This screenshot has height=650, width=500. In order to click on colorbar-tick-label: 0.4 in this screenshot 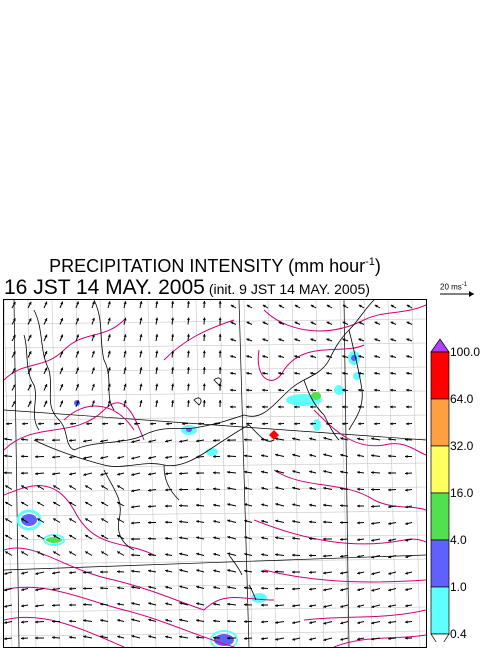, I will do `click(458, 634)`.